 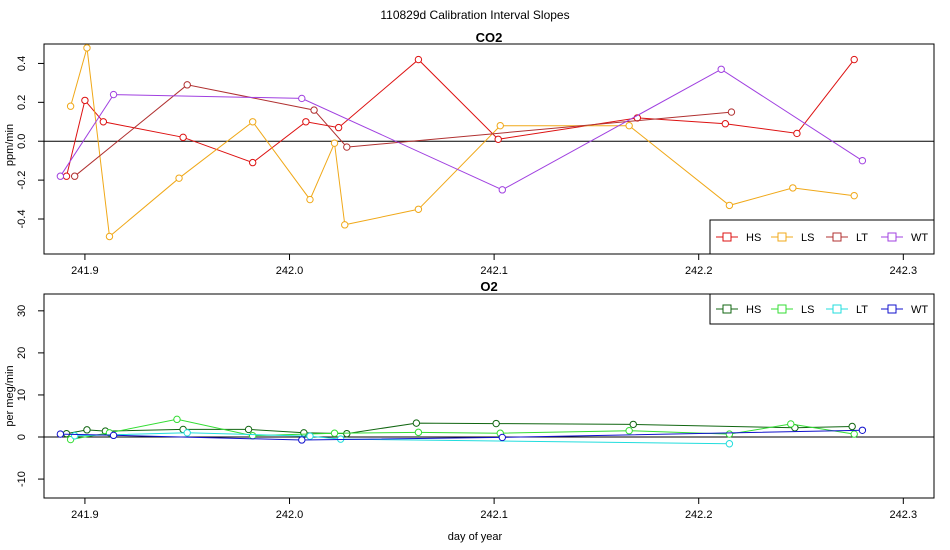 What do you see at coordinates (22, 353) in the screenshot?
I see `o2-y-tick-label: 20` at bounding box center [22, 353].